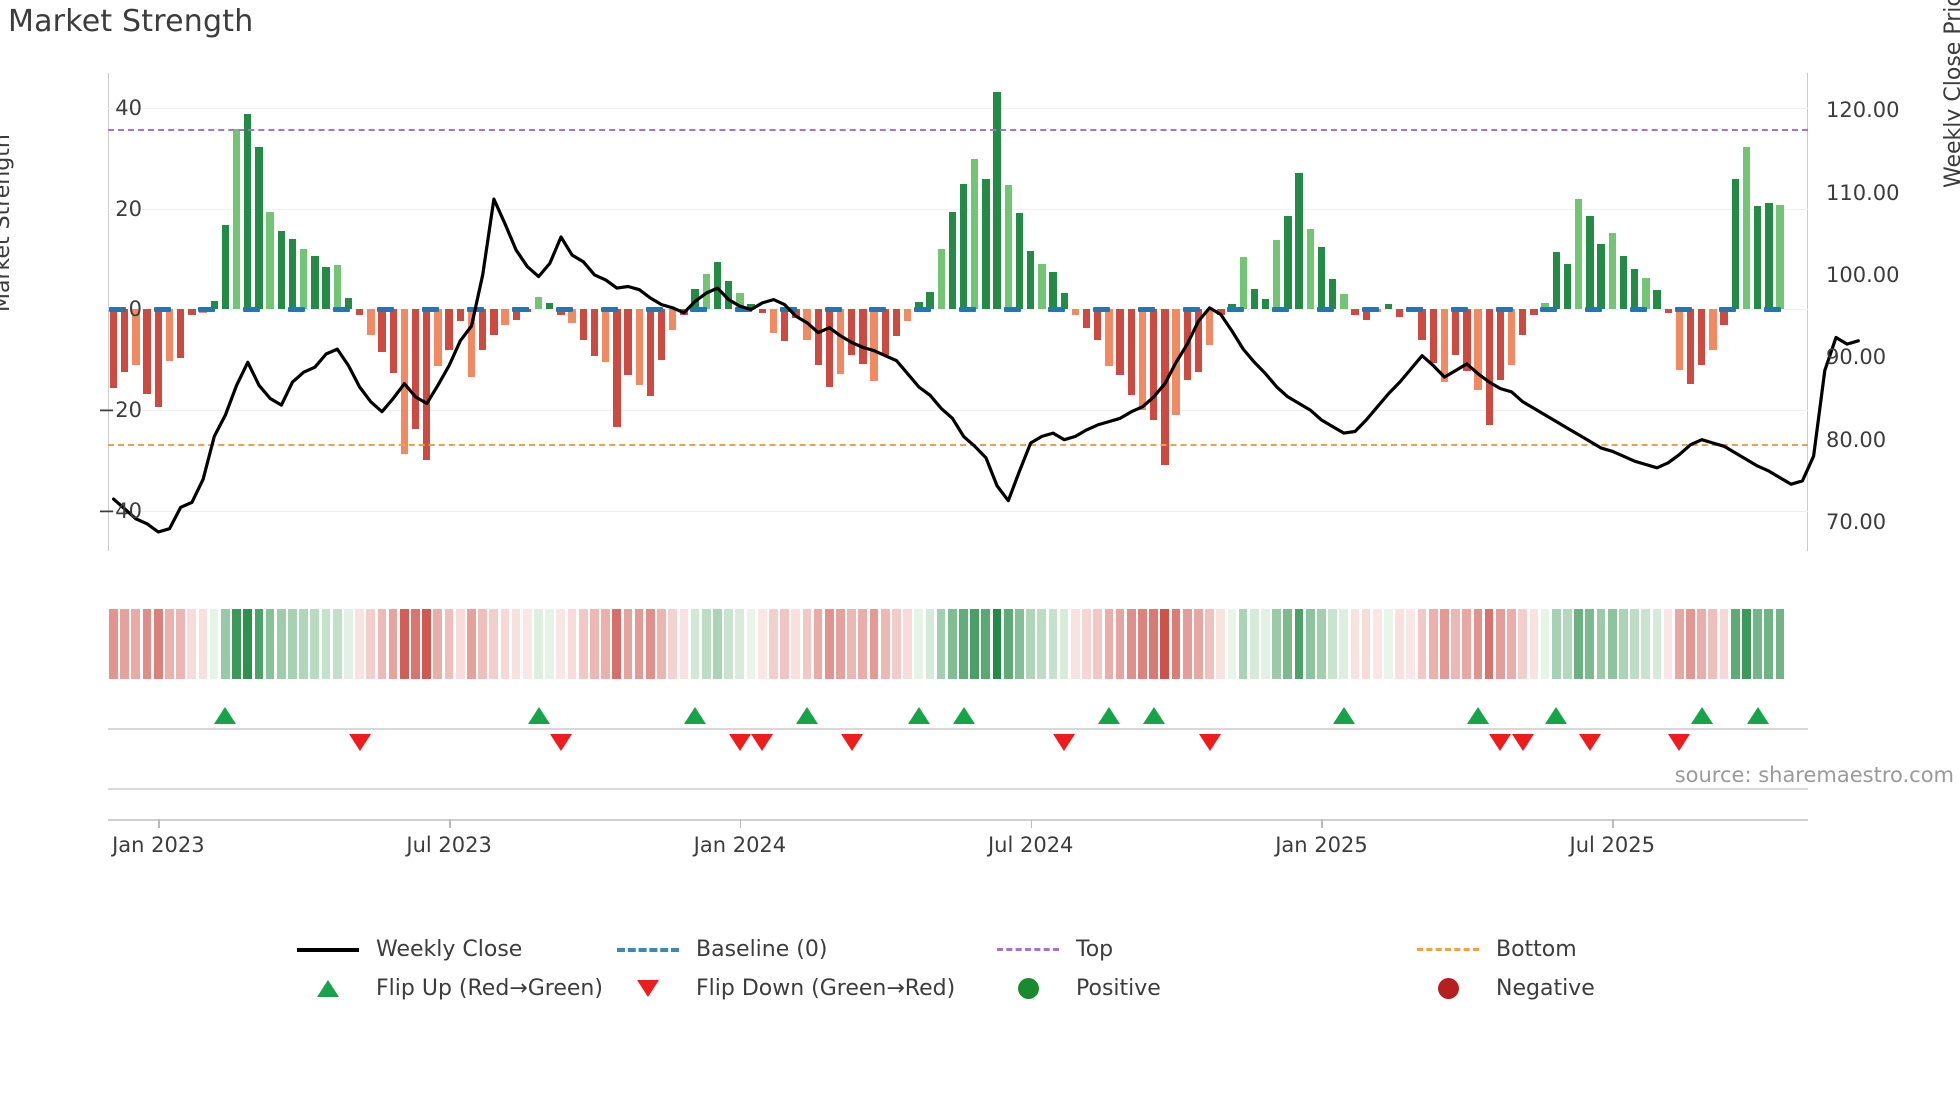  I want to click on page-title: Market Strength, so click(131, 21).